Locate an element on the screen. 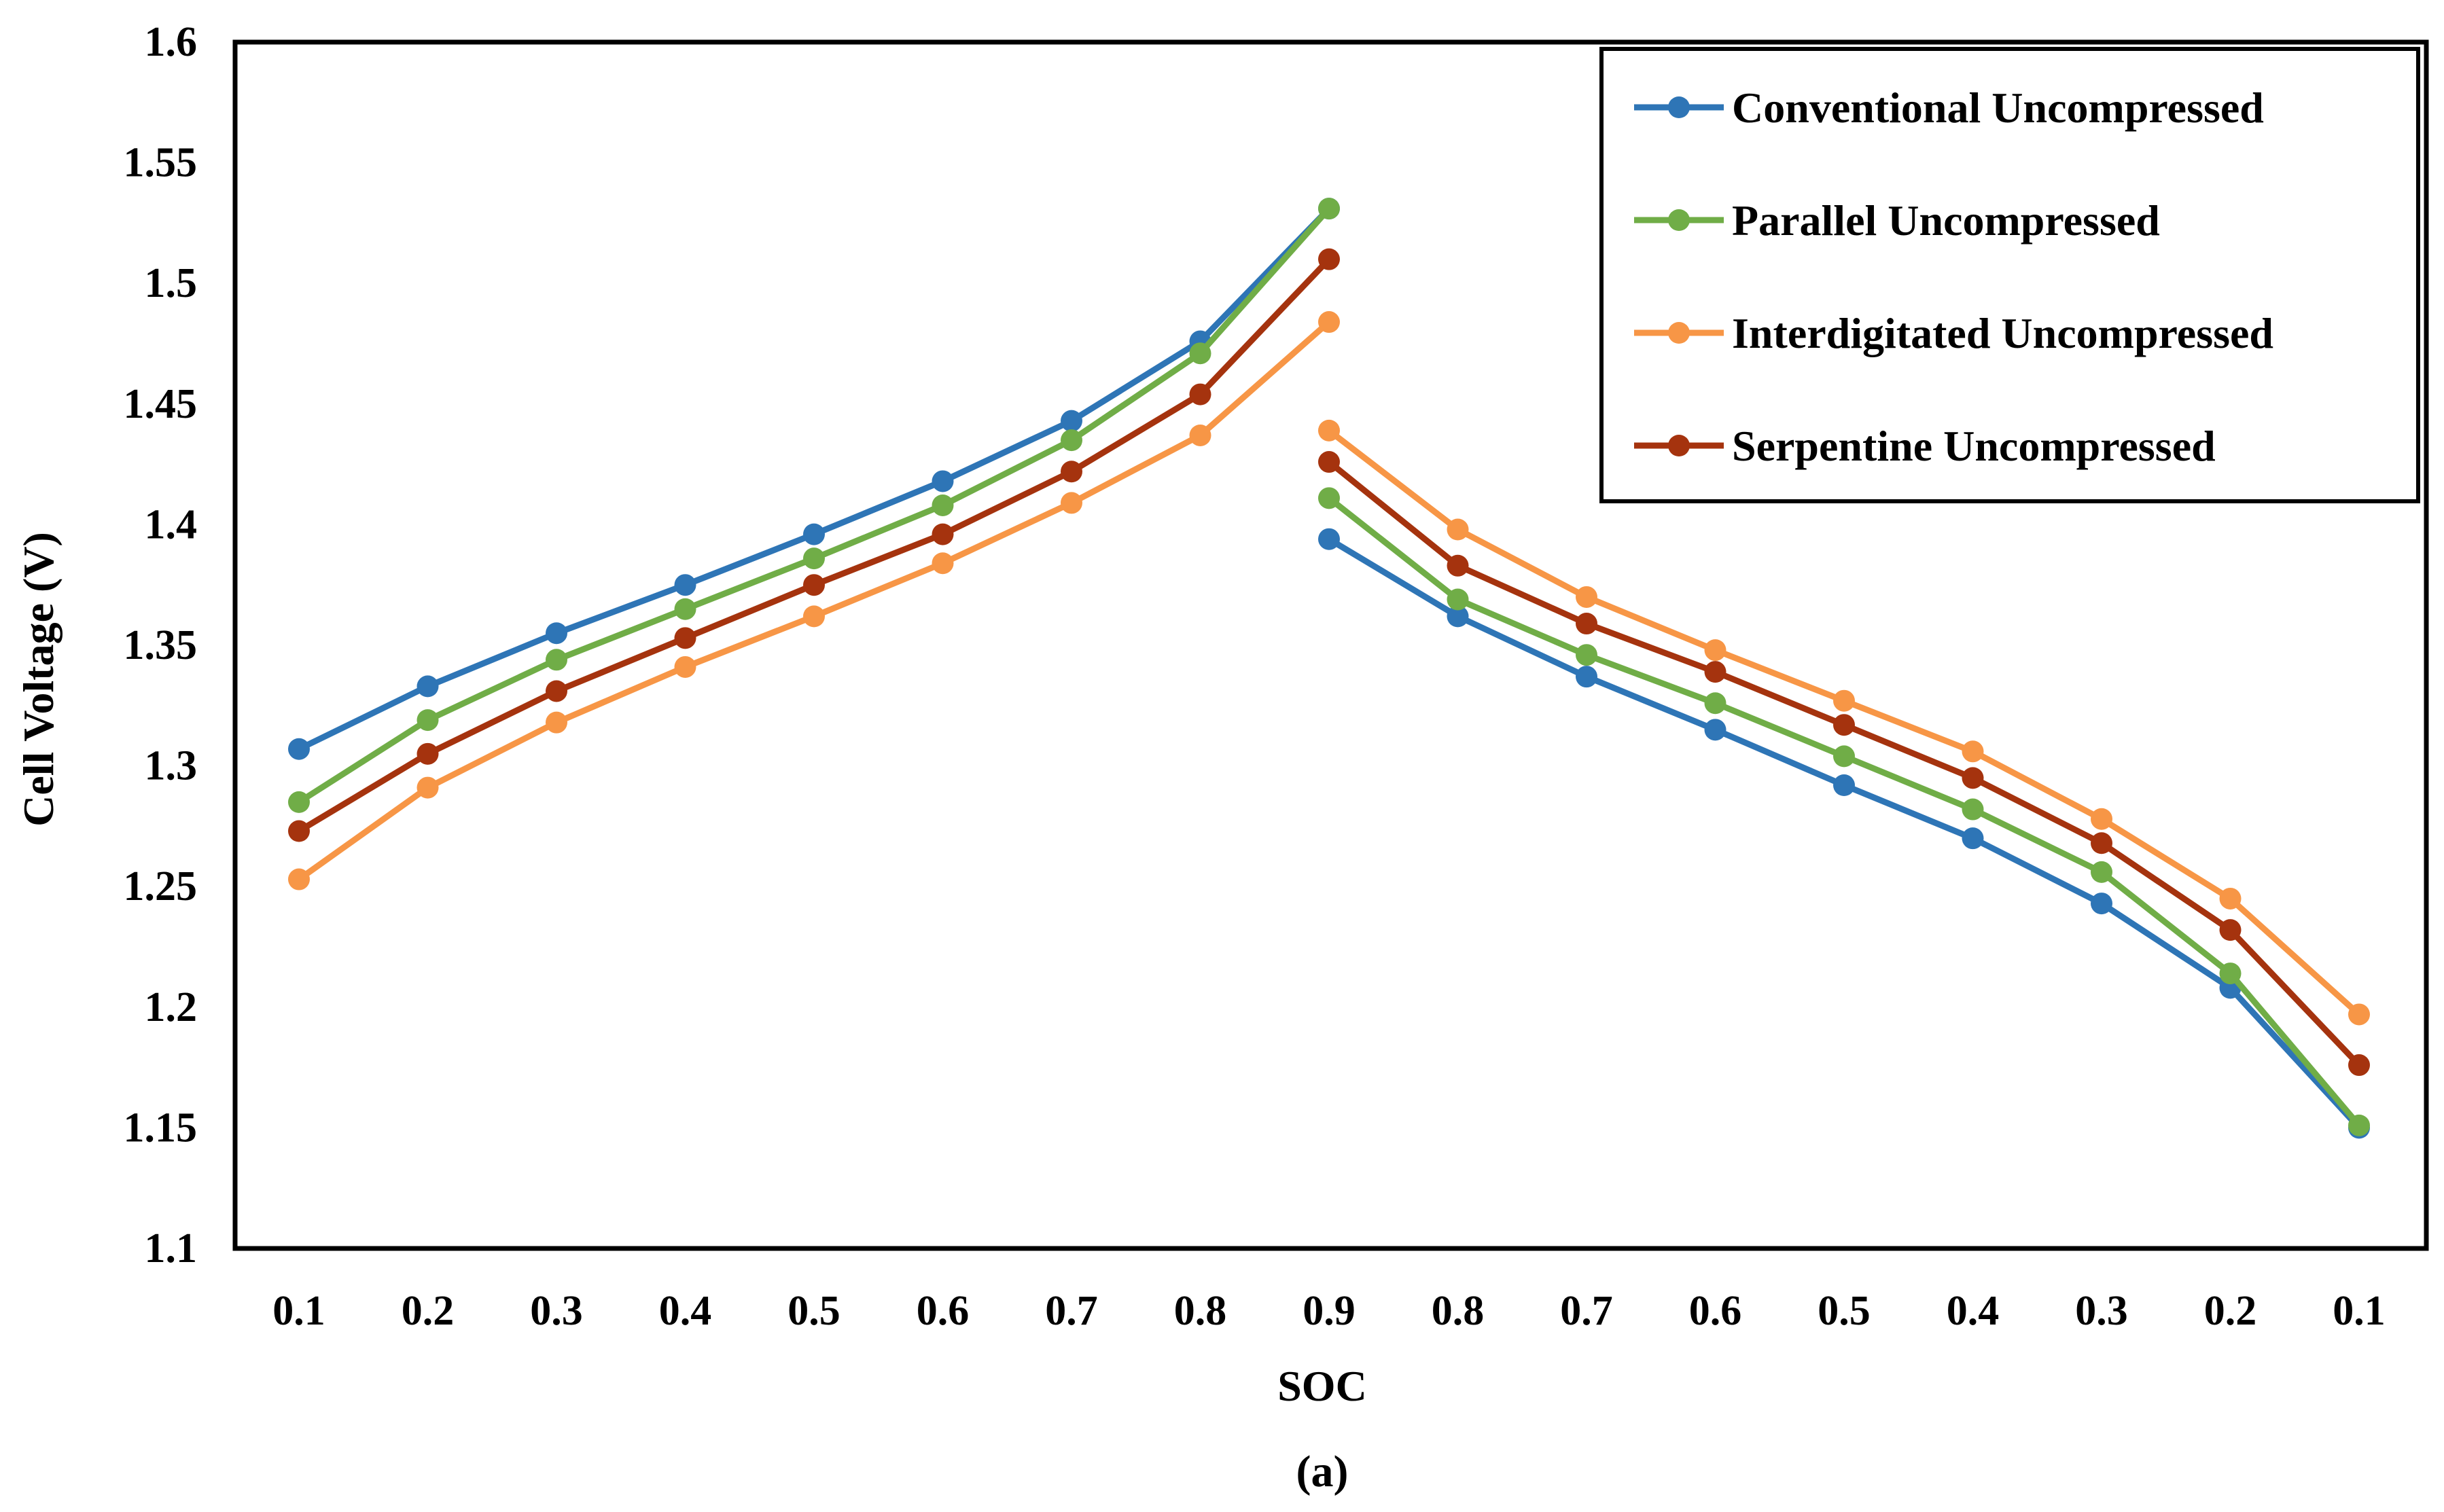 The image size is (2444, 1512). y-tick-label: 1.35 is located at coordinates (161, 645).